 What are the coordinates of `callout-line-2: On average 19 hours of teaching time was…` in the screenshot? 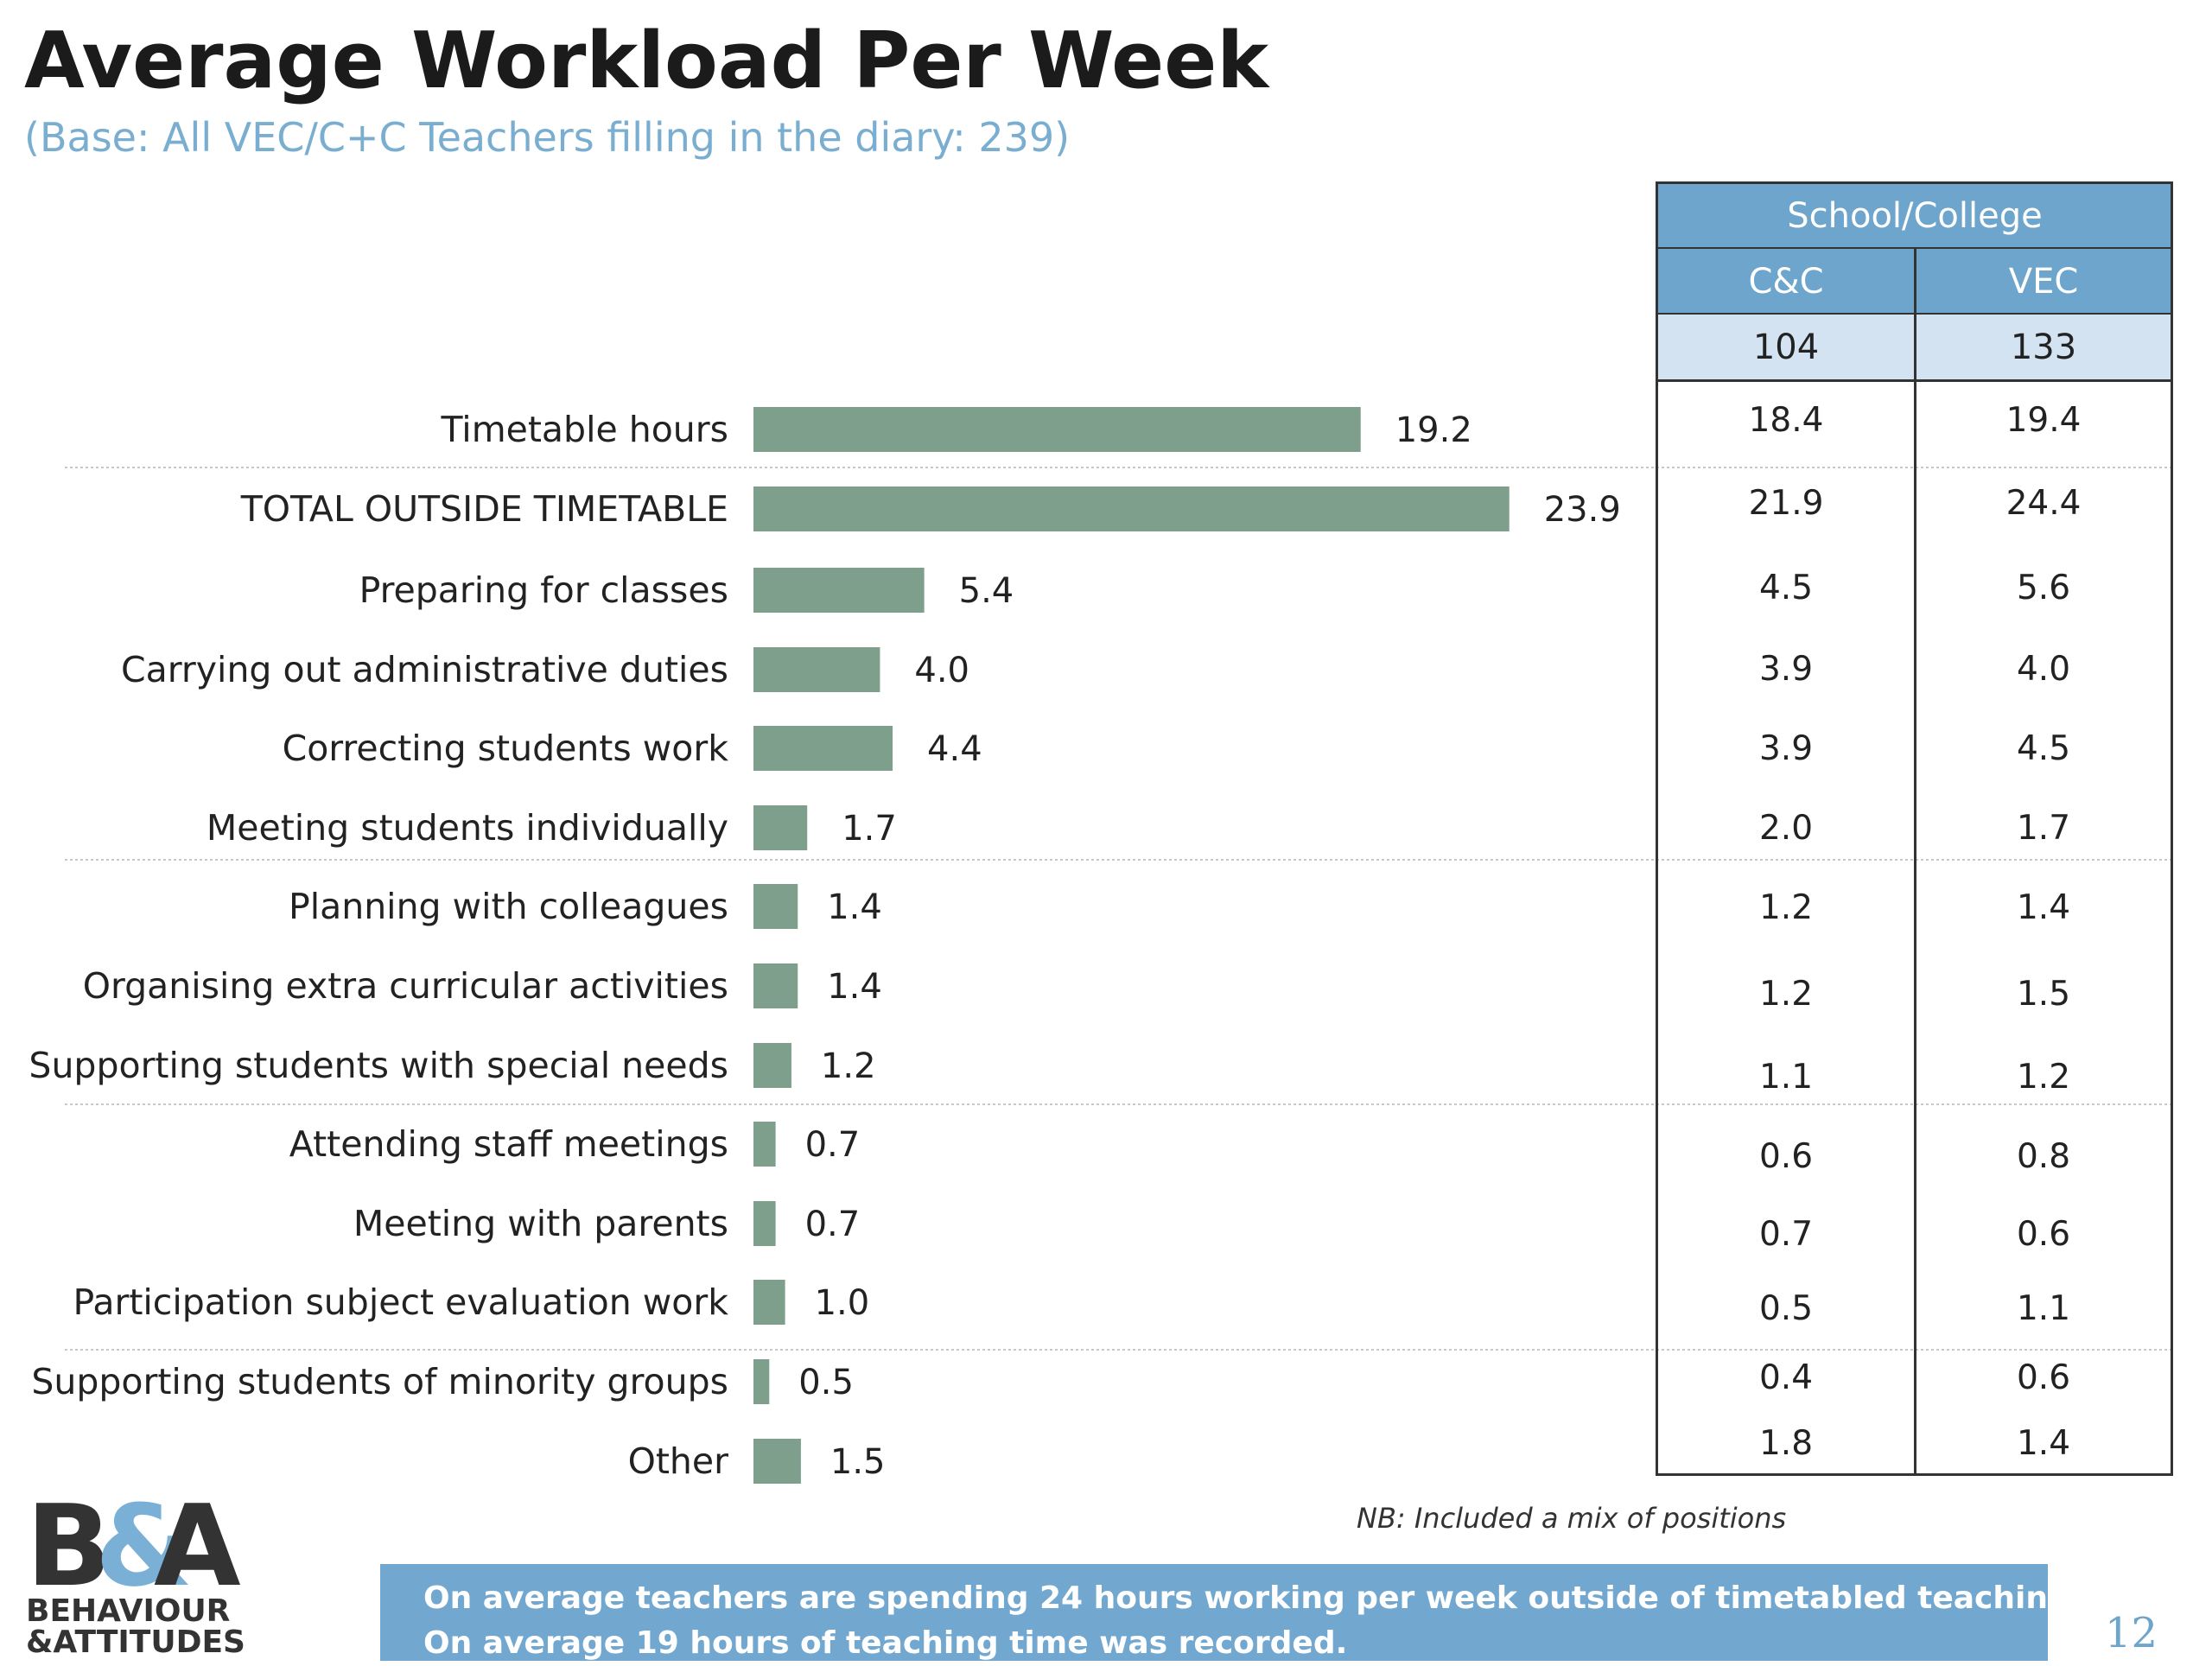 It's located at (885, 1643).